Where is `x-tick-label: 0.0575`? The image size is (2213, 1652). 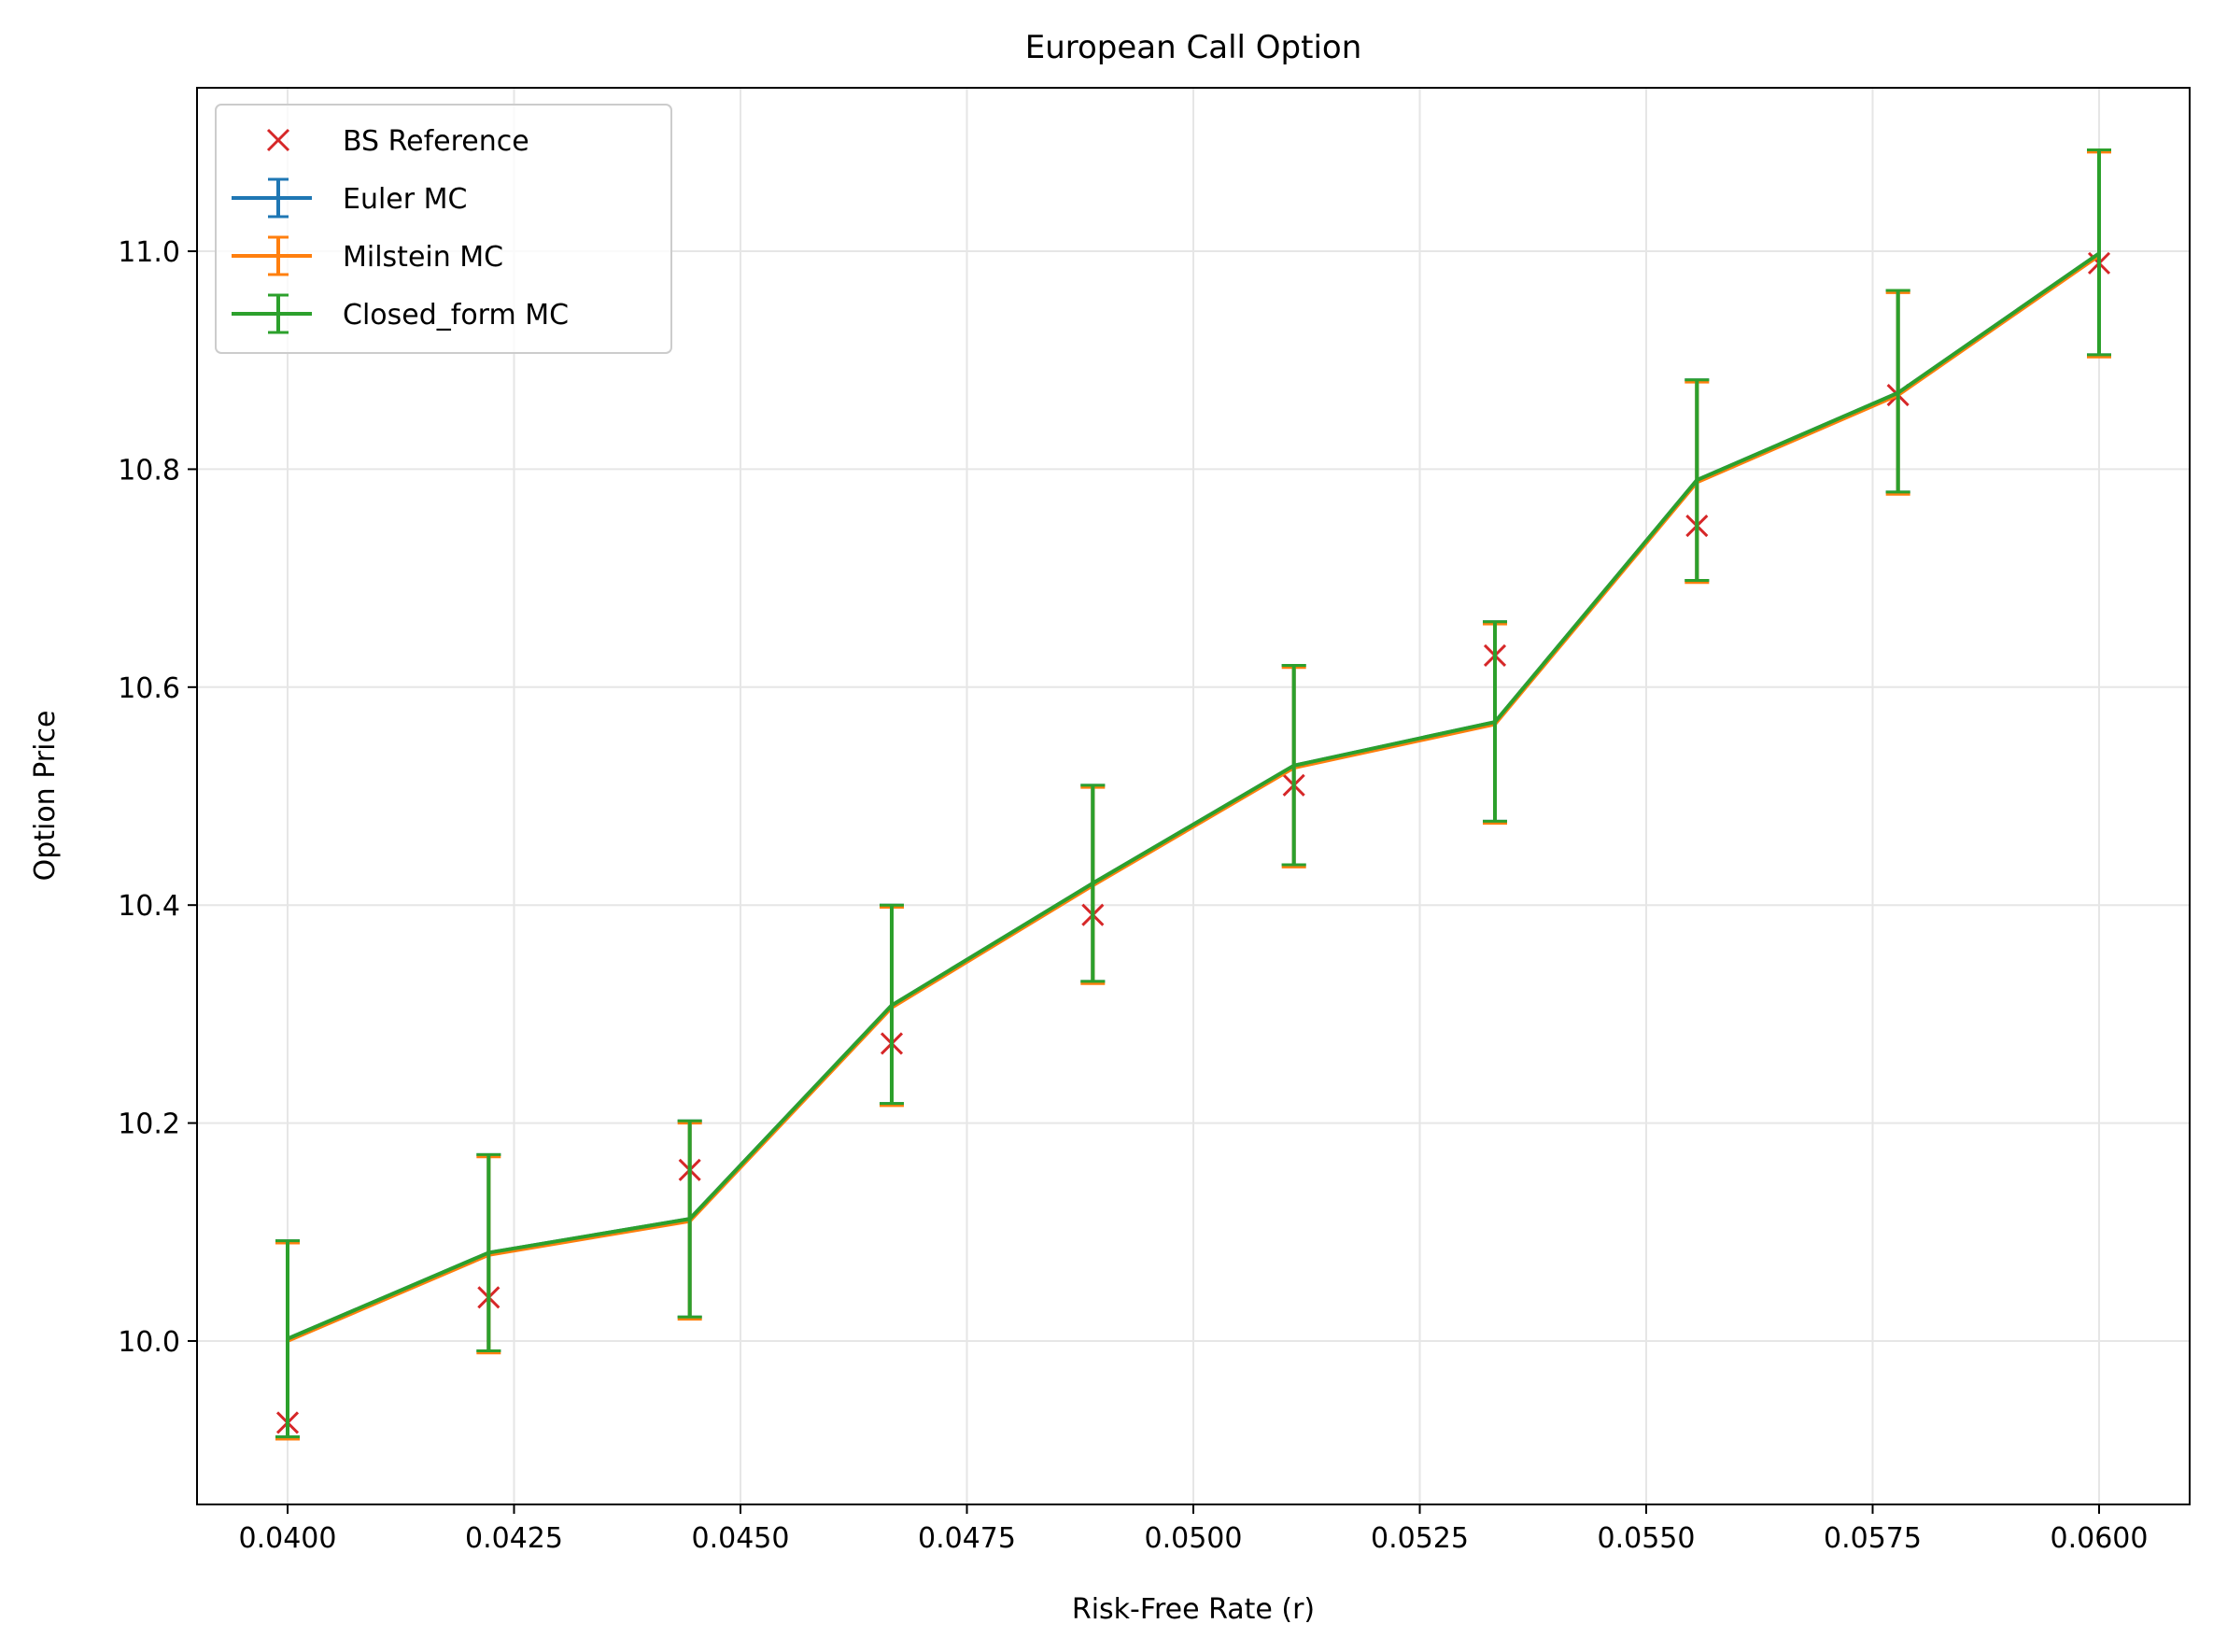 x-tick-label: 0.0575 is located at coordinates (1873, 1538).